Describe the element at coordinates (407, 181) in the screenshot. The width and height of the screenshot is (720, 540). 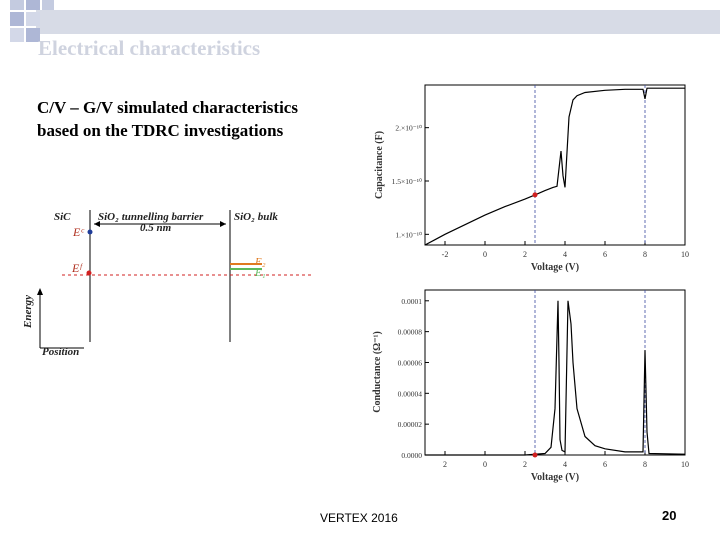
I see `y-tick-label: 1.5×10⁻¹⁰` at that location.